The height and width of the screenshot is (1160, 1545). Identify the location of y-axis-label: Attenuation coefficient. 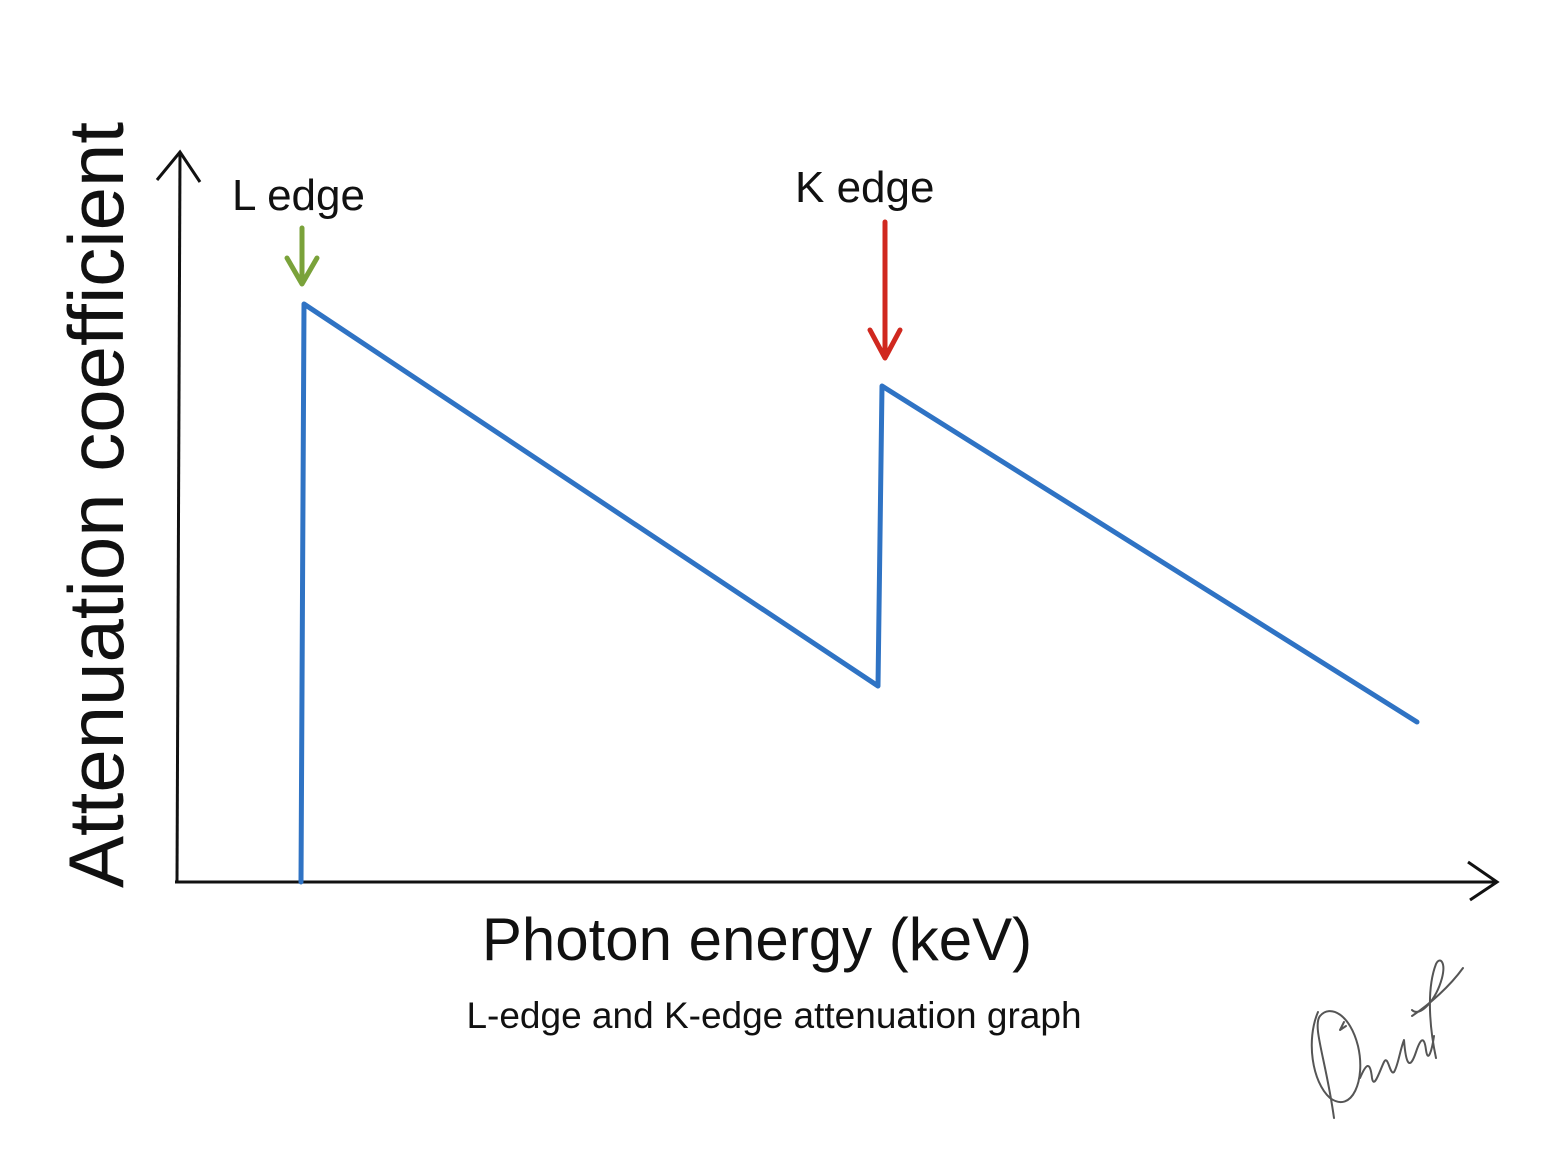
(96, 505).